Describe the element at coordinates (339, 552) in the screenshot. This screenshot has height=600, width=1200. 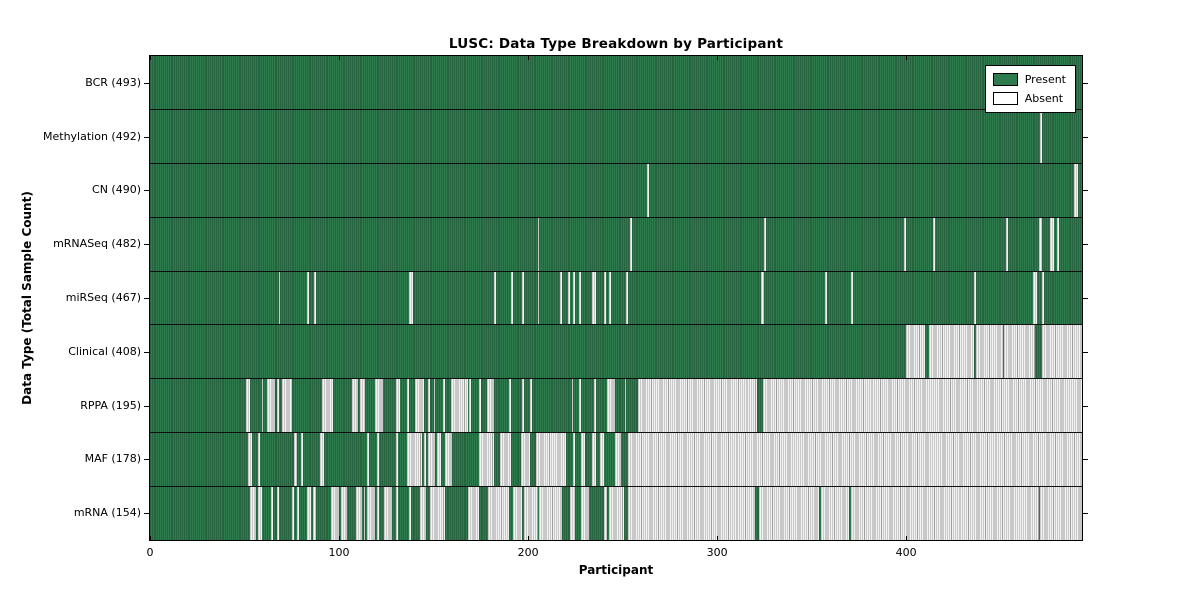
I see `x-tick-label: 100` at that location.